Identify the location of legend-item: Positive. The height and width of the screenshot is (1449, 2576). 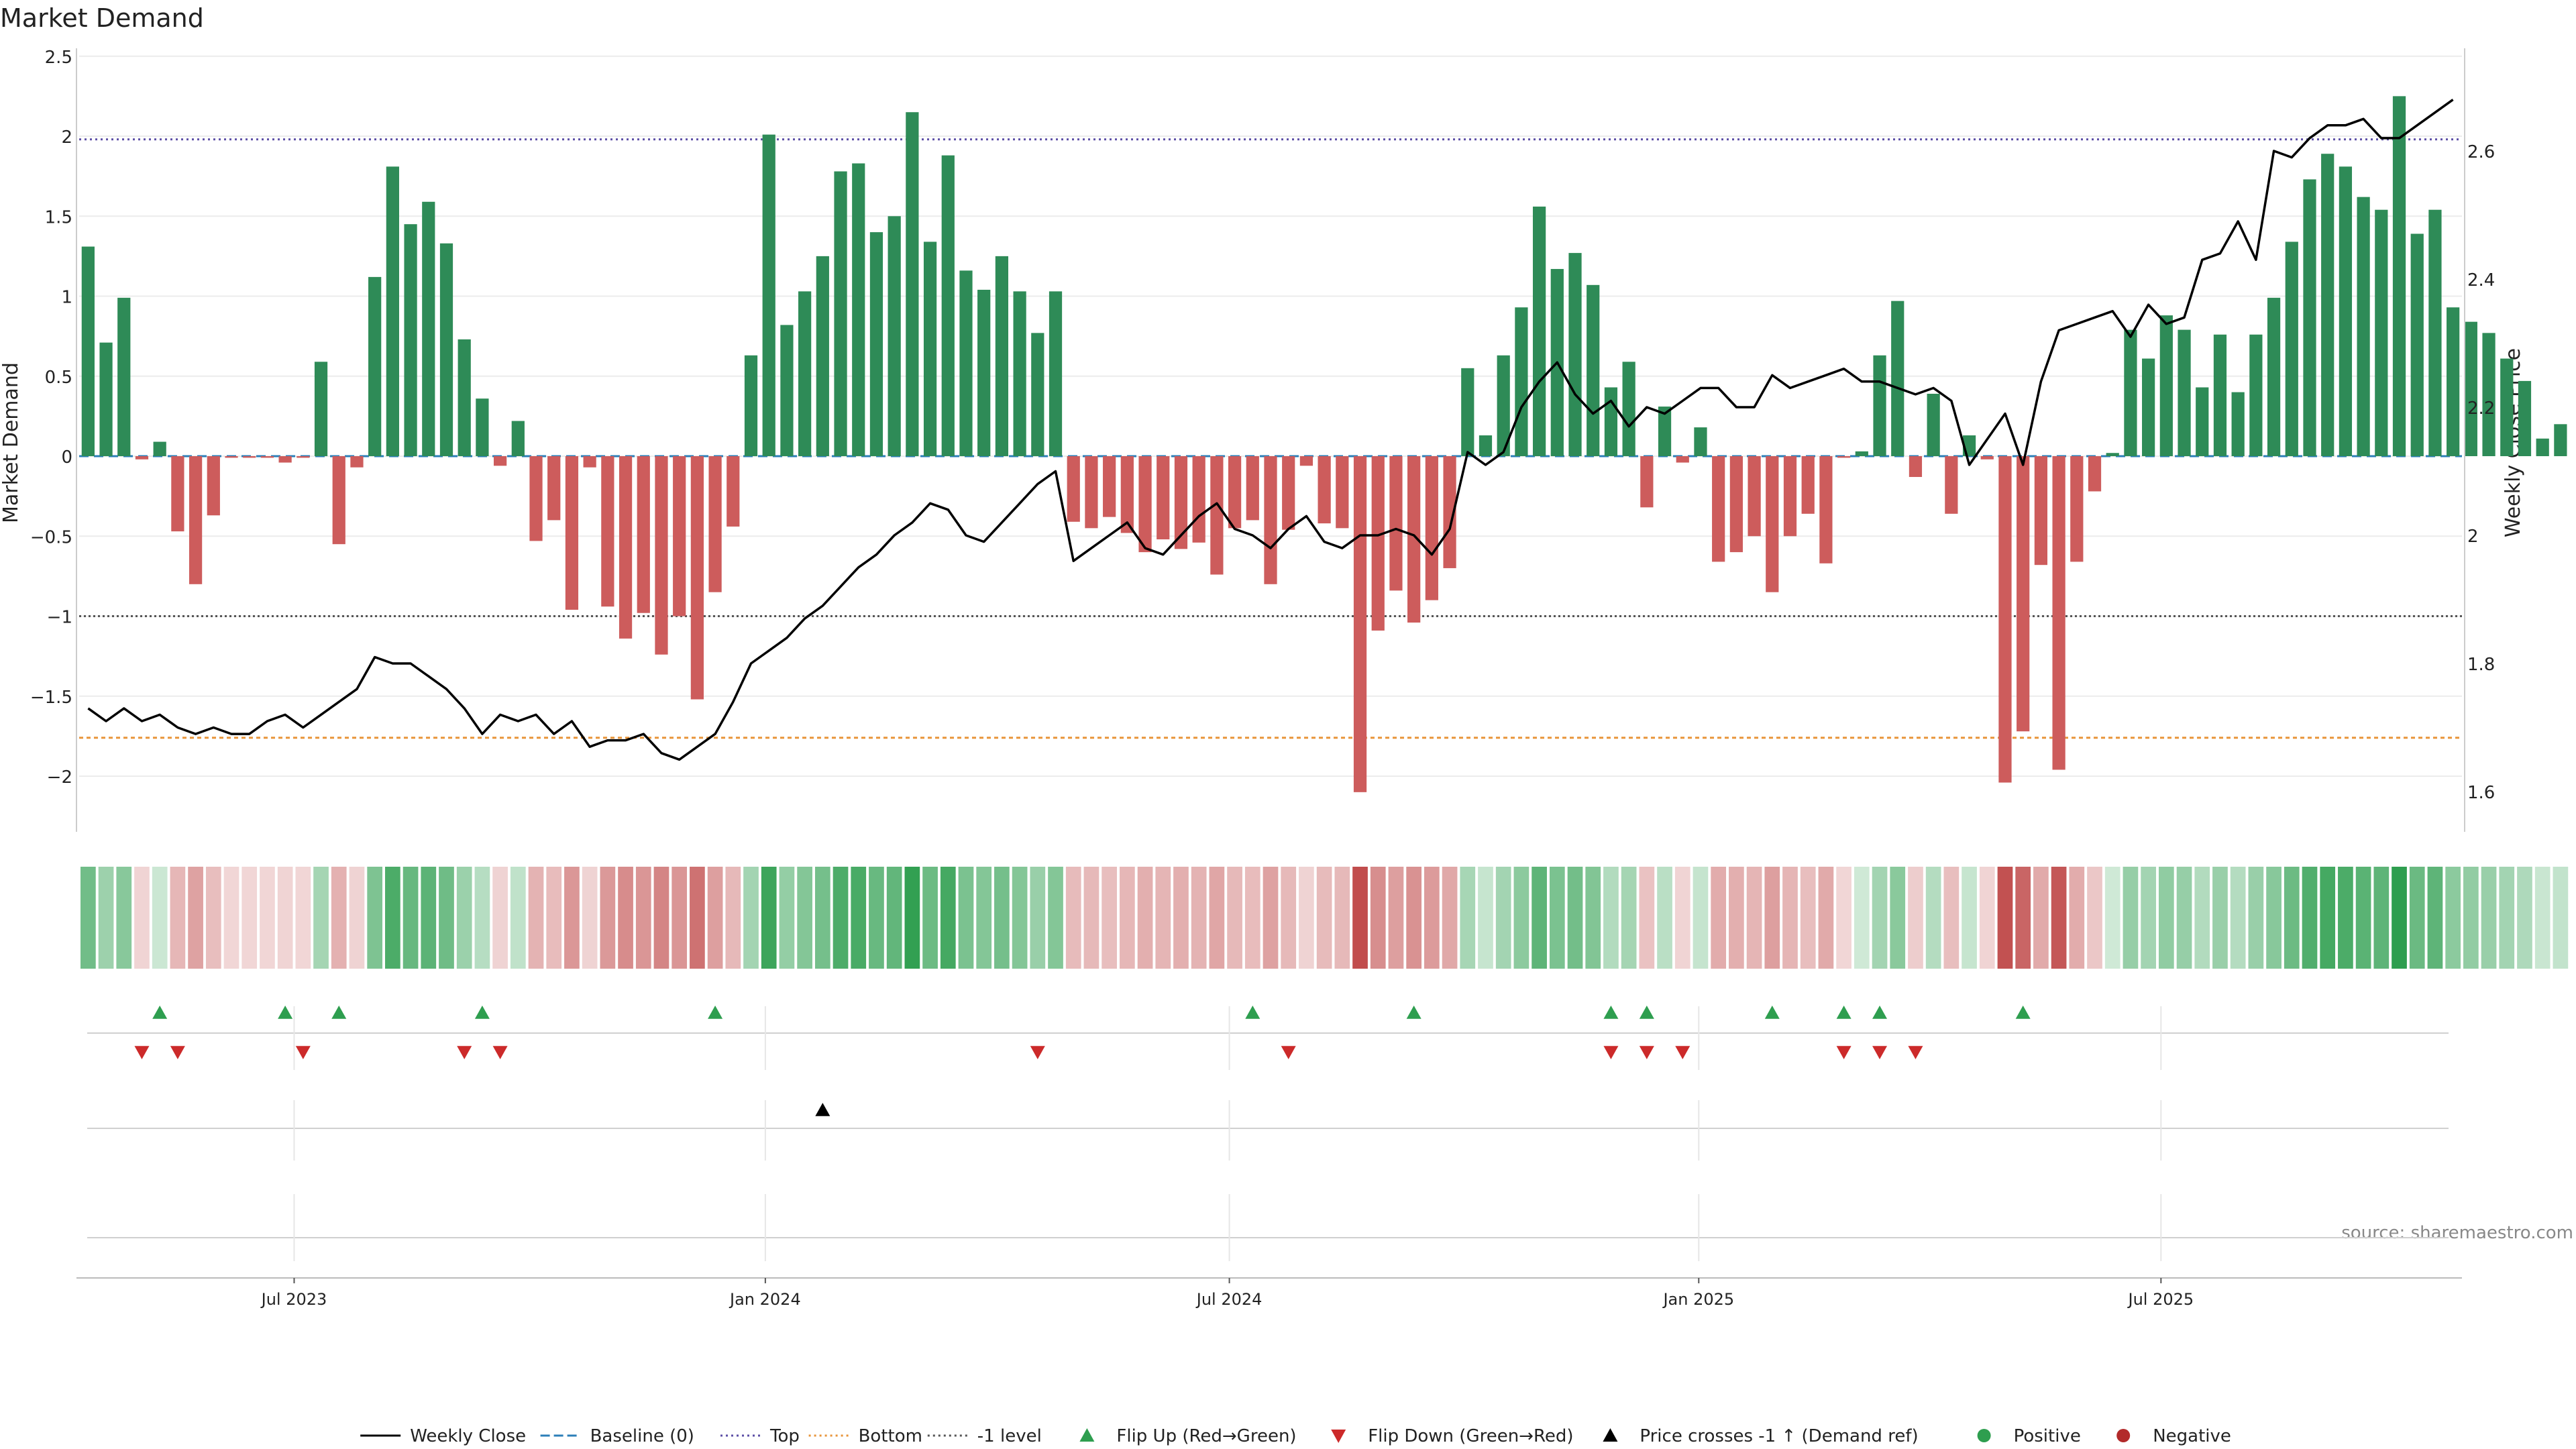
(2029, 1436).